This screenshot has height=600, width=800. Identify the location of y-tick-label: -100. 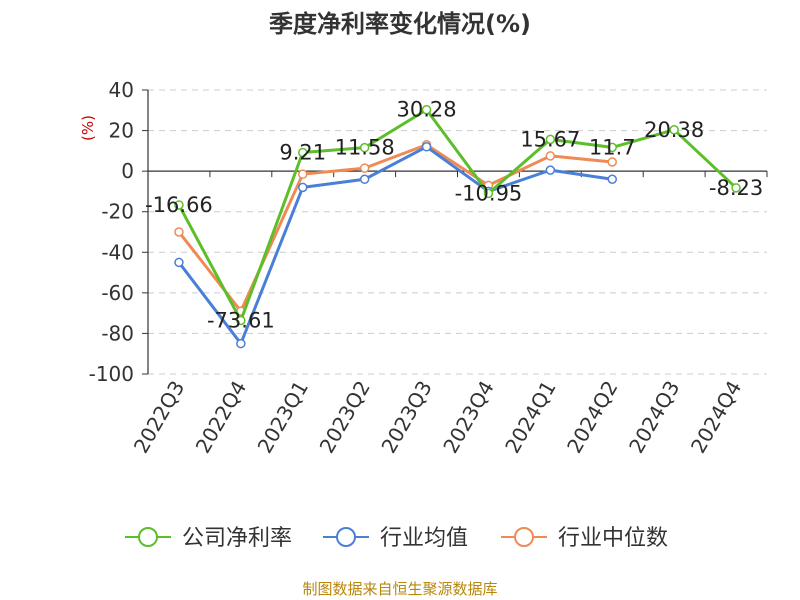
(111, 374).